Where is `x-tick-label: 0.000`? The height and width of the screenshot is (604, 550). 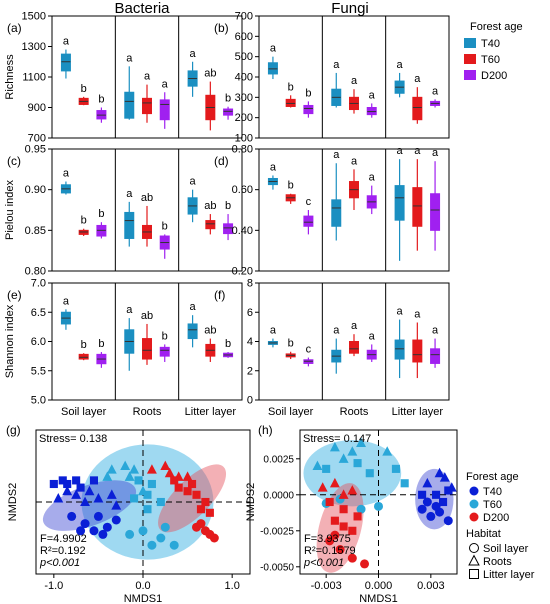 x-tick-label: 0.000 is located at coordinates (379, 586).